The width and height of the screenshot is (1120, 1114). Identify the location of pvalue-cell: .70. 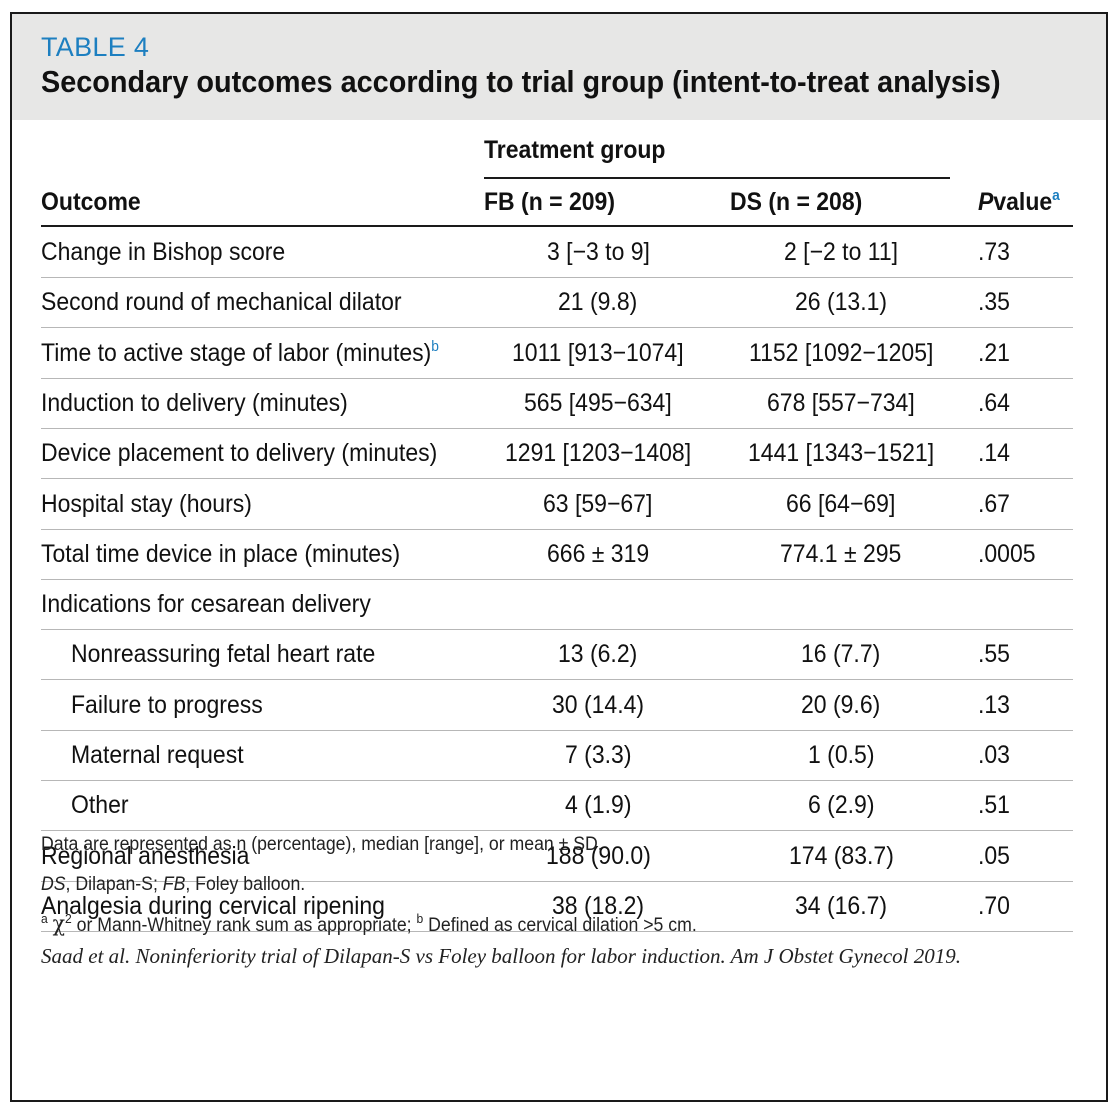
(994, 905).